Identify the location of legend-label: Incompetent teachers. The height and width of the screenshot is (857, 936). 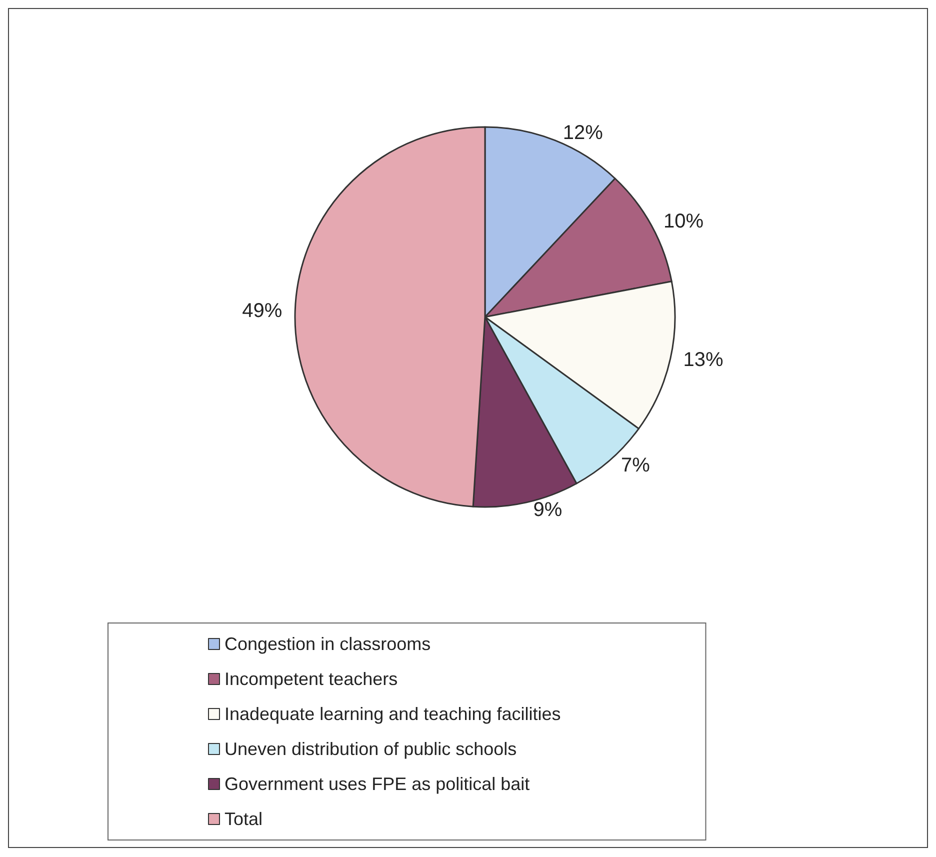
(311, 679).